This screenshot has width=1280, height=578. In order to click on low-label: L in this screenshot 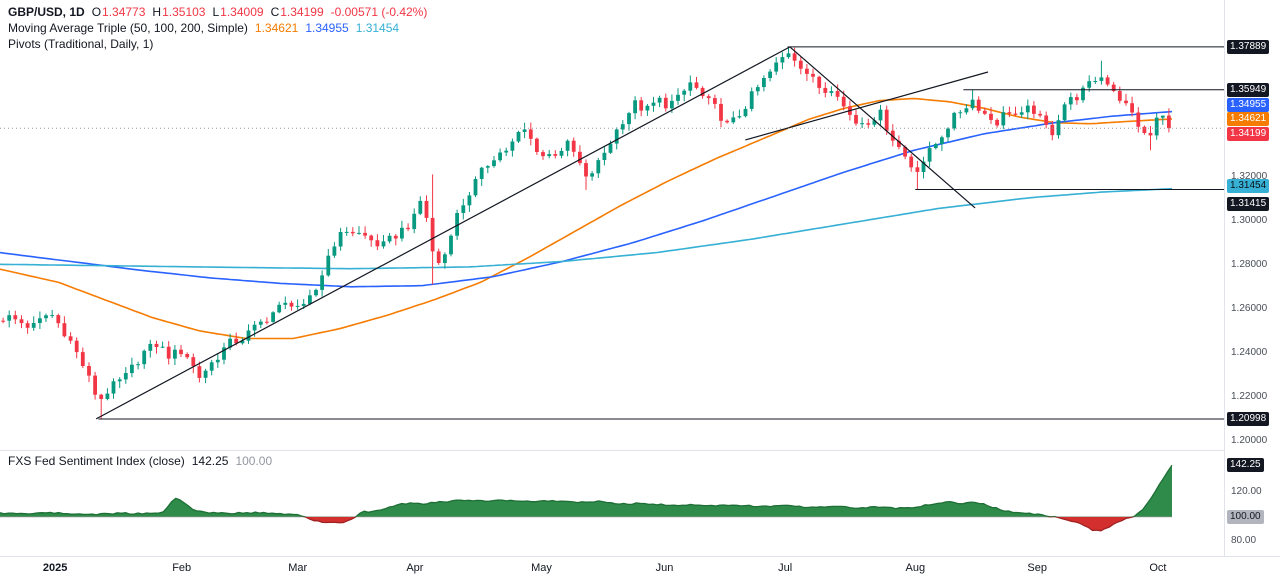, I will do `click(216, 12)`.